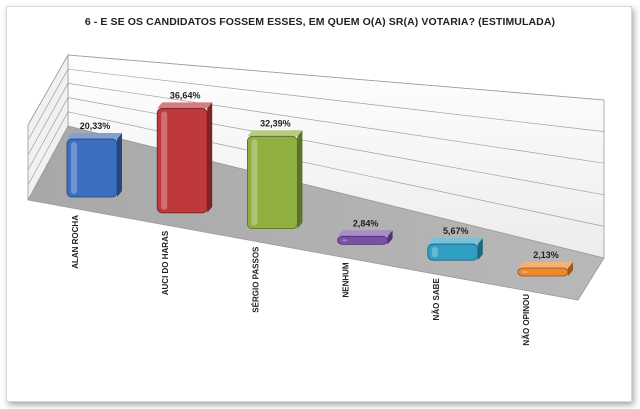  What do you see at coordinates (526, 320) in the screenshot?
I see `category-label: NÃO OPINOU` at bounding box center [526, 320].